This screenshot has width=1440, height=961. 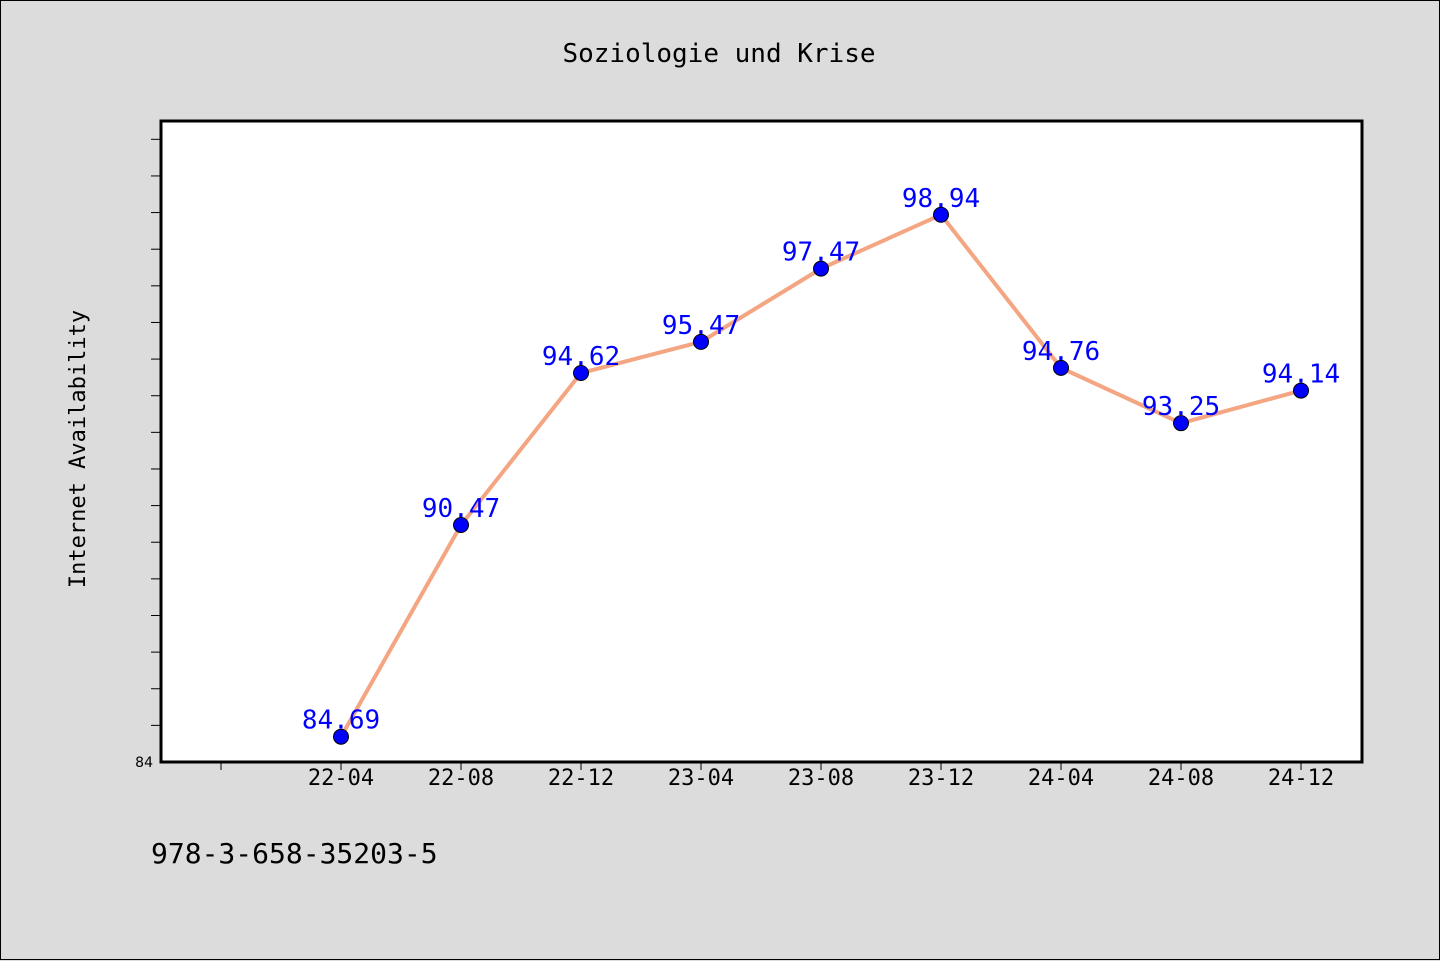 I want to click on data-label: 97.47, so click(x=821, y=253).